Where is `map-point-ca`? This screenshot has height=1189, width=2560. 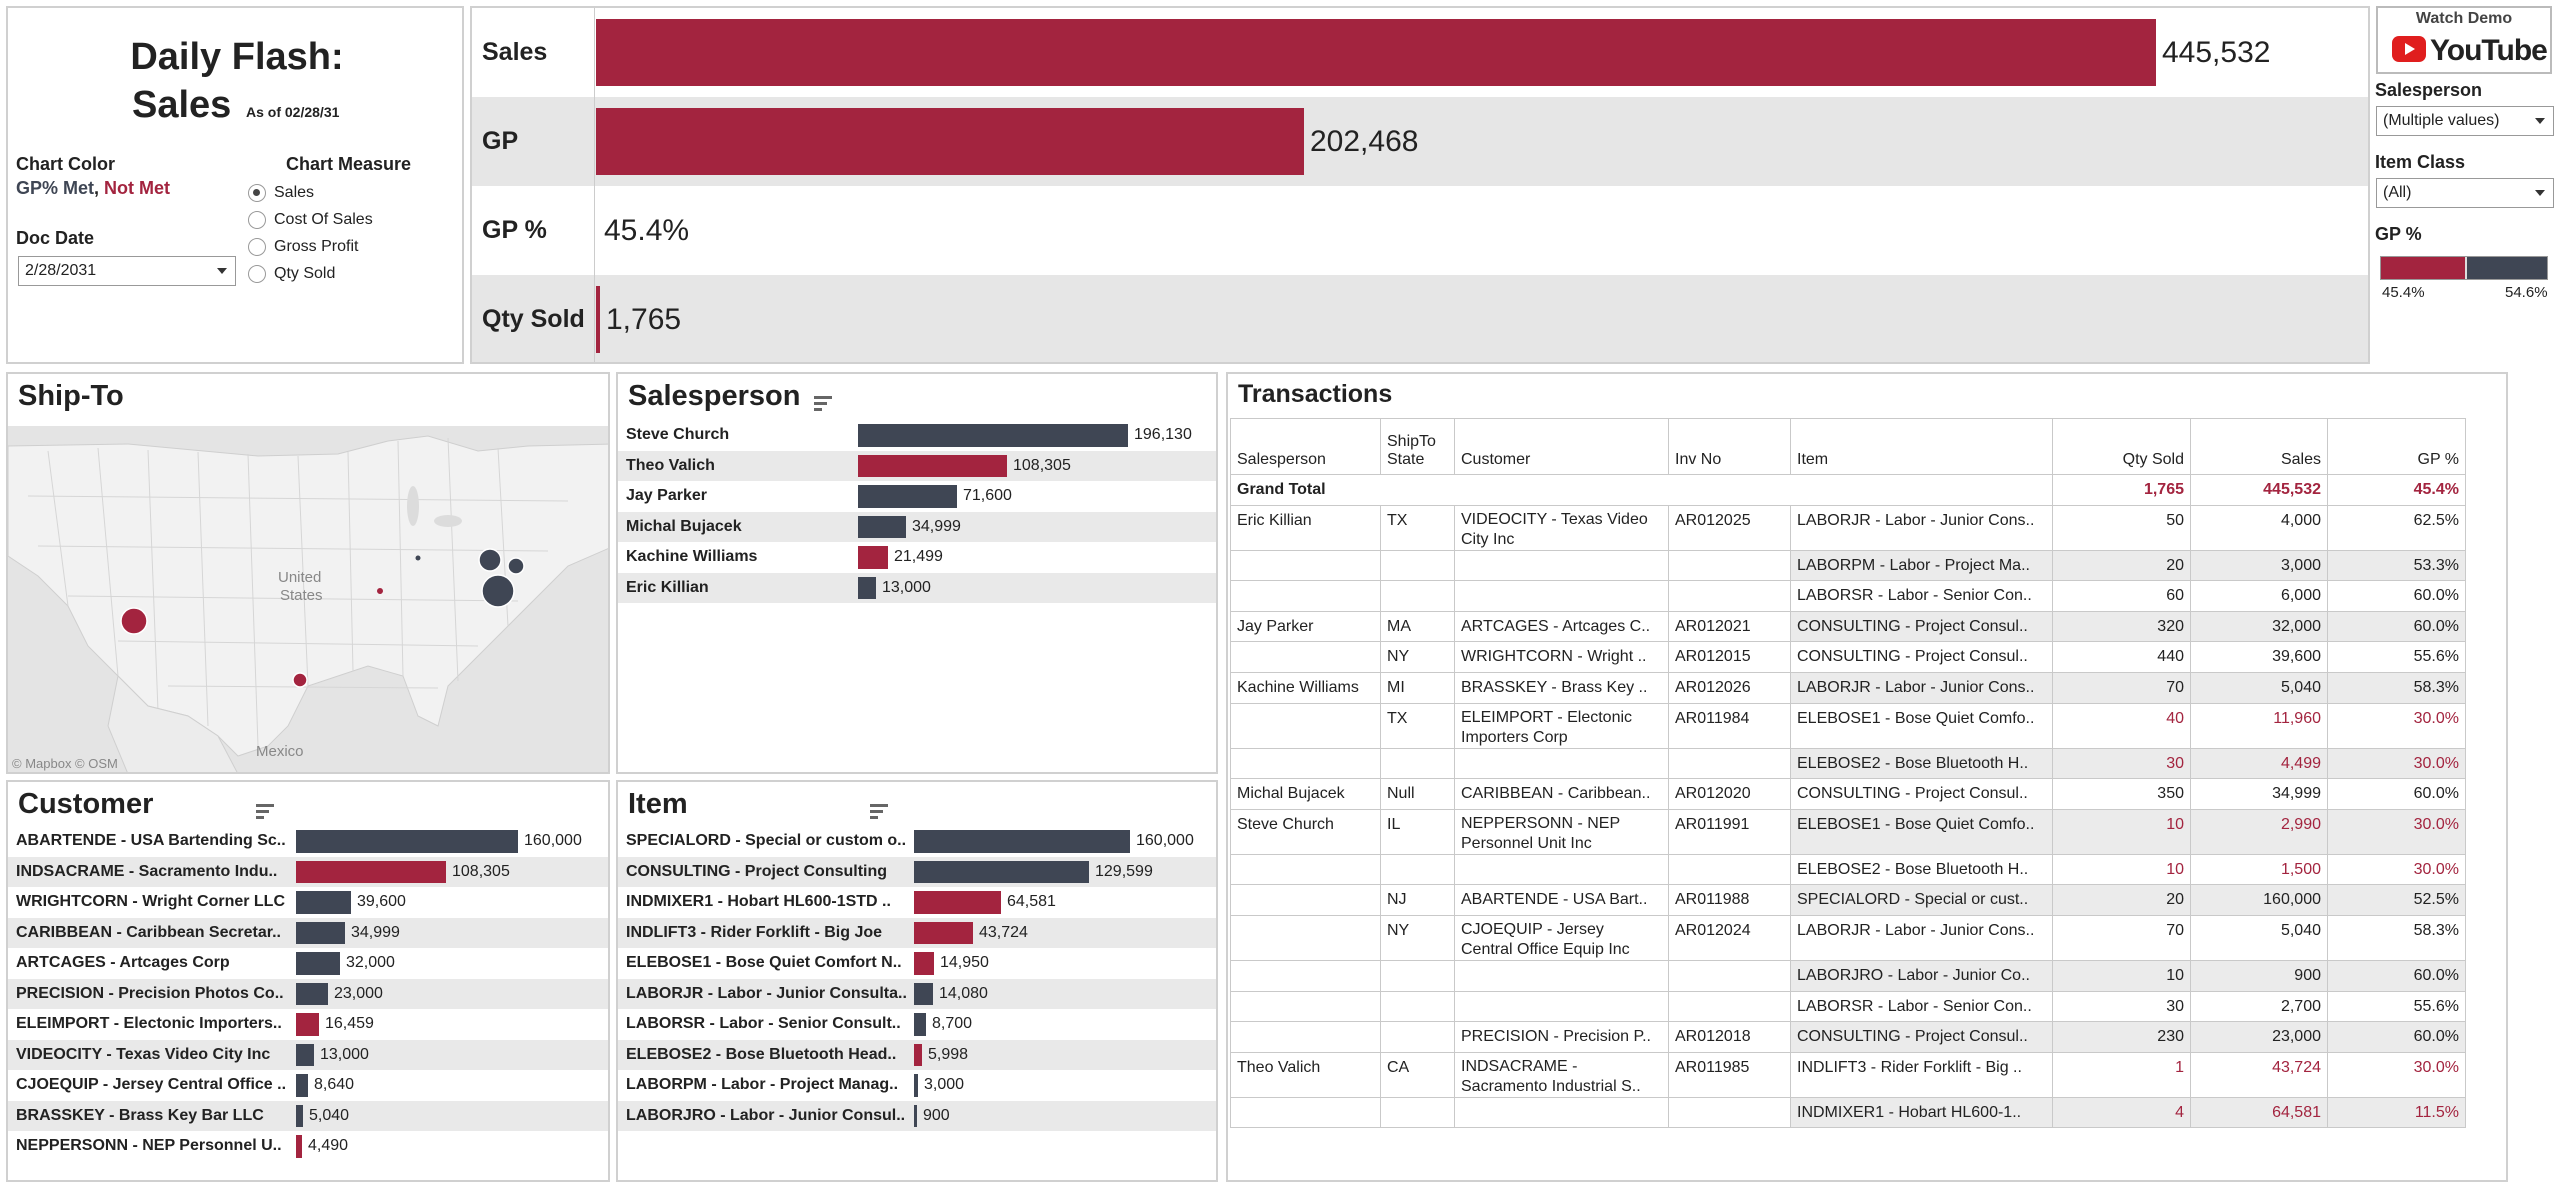 map-point-ca is located at coordinates (134, 621).